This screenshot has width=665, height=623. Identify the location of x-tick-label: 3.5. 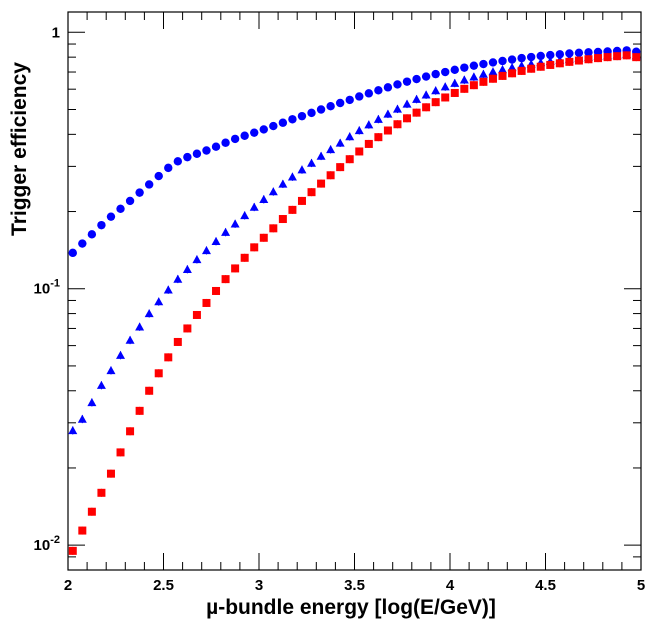
(354, 585).